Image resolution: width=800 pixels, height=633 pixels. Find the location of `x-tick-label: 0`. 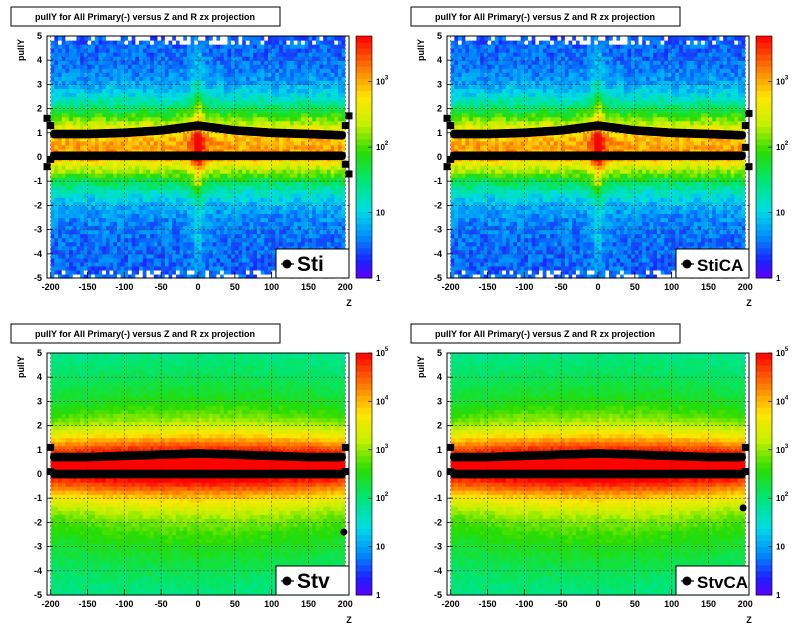

x-tick-label: 0 is located at coordinates (197, 287).